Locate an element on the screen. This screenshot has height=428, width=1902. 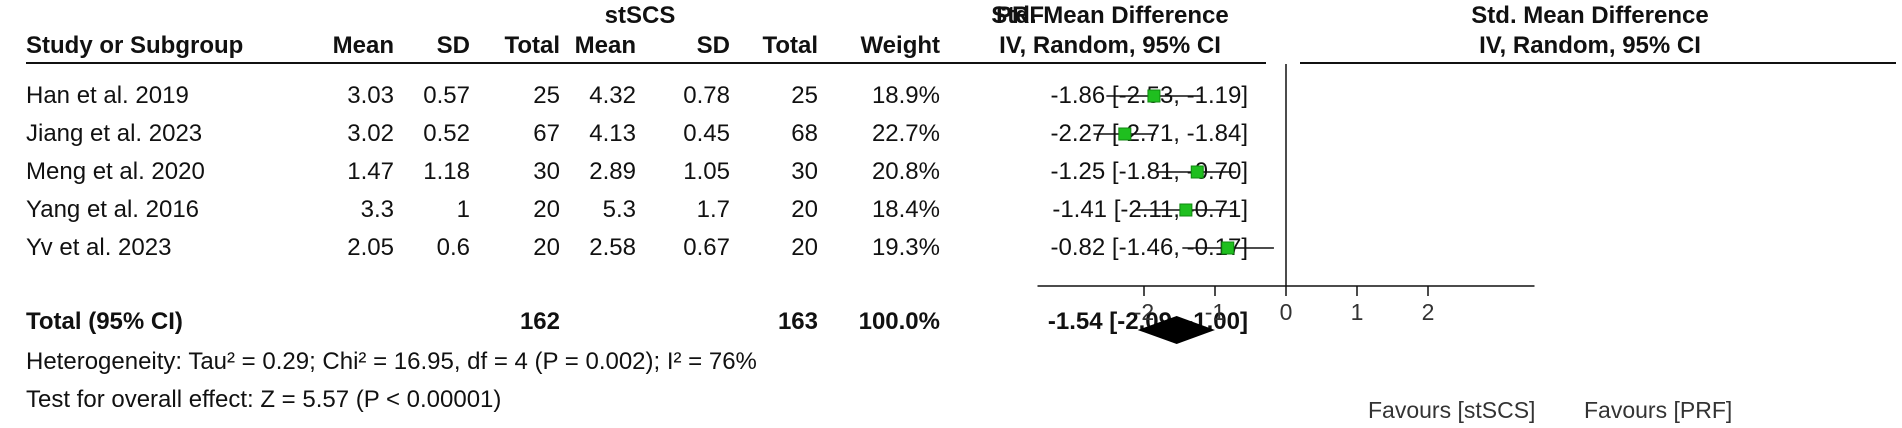
study-name: Meng et al. 2020 is located at coordinates (115, 171).